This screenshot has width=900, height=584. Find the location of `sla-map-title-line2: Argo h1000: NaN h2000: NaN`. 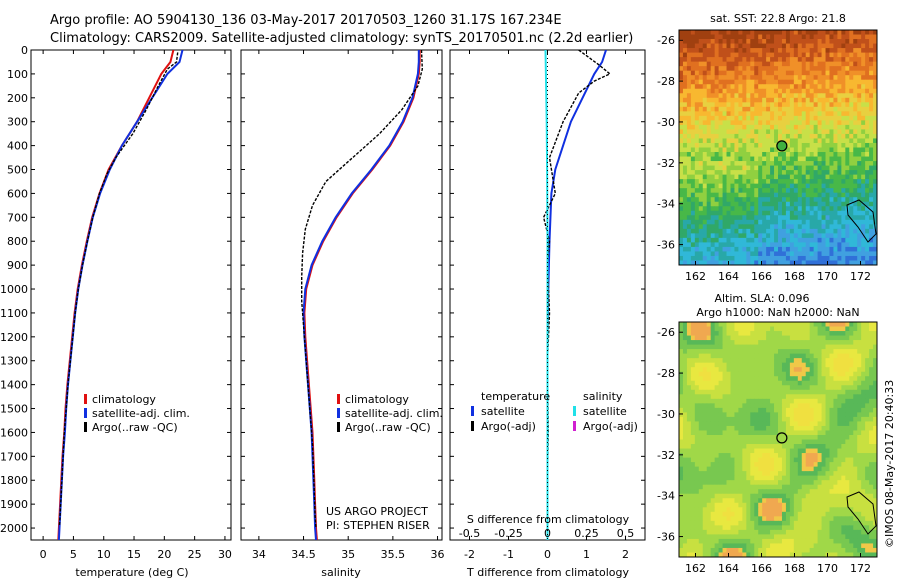

sla-map-title-line2: Argo h1000: NaN h2000: NaN is located at coordinates (777, 312).